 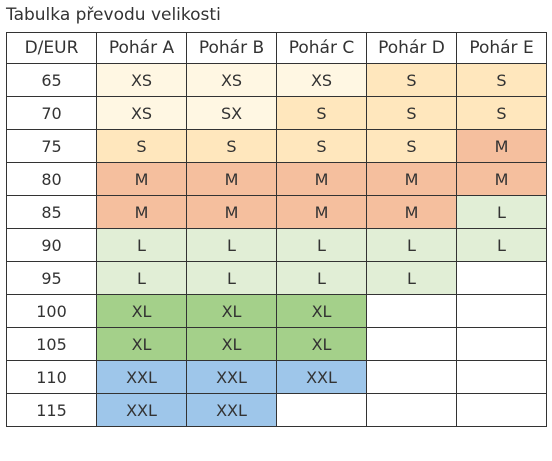 What do you see at coordinates (321, 377) in the screenshot?
I see `size-cell-cup-c: XXL` at bounding box center [321, 377].